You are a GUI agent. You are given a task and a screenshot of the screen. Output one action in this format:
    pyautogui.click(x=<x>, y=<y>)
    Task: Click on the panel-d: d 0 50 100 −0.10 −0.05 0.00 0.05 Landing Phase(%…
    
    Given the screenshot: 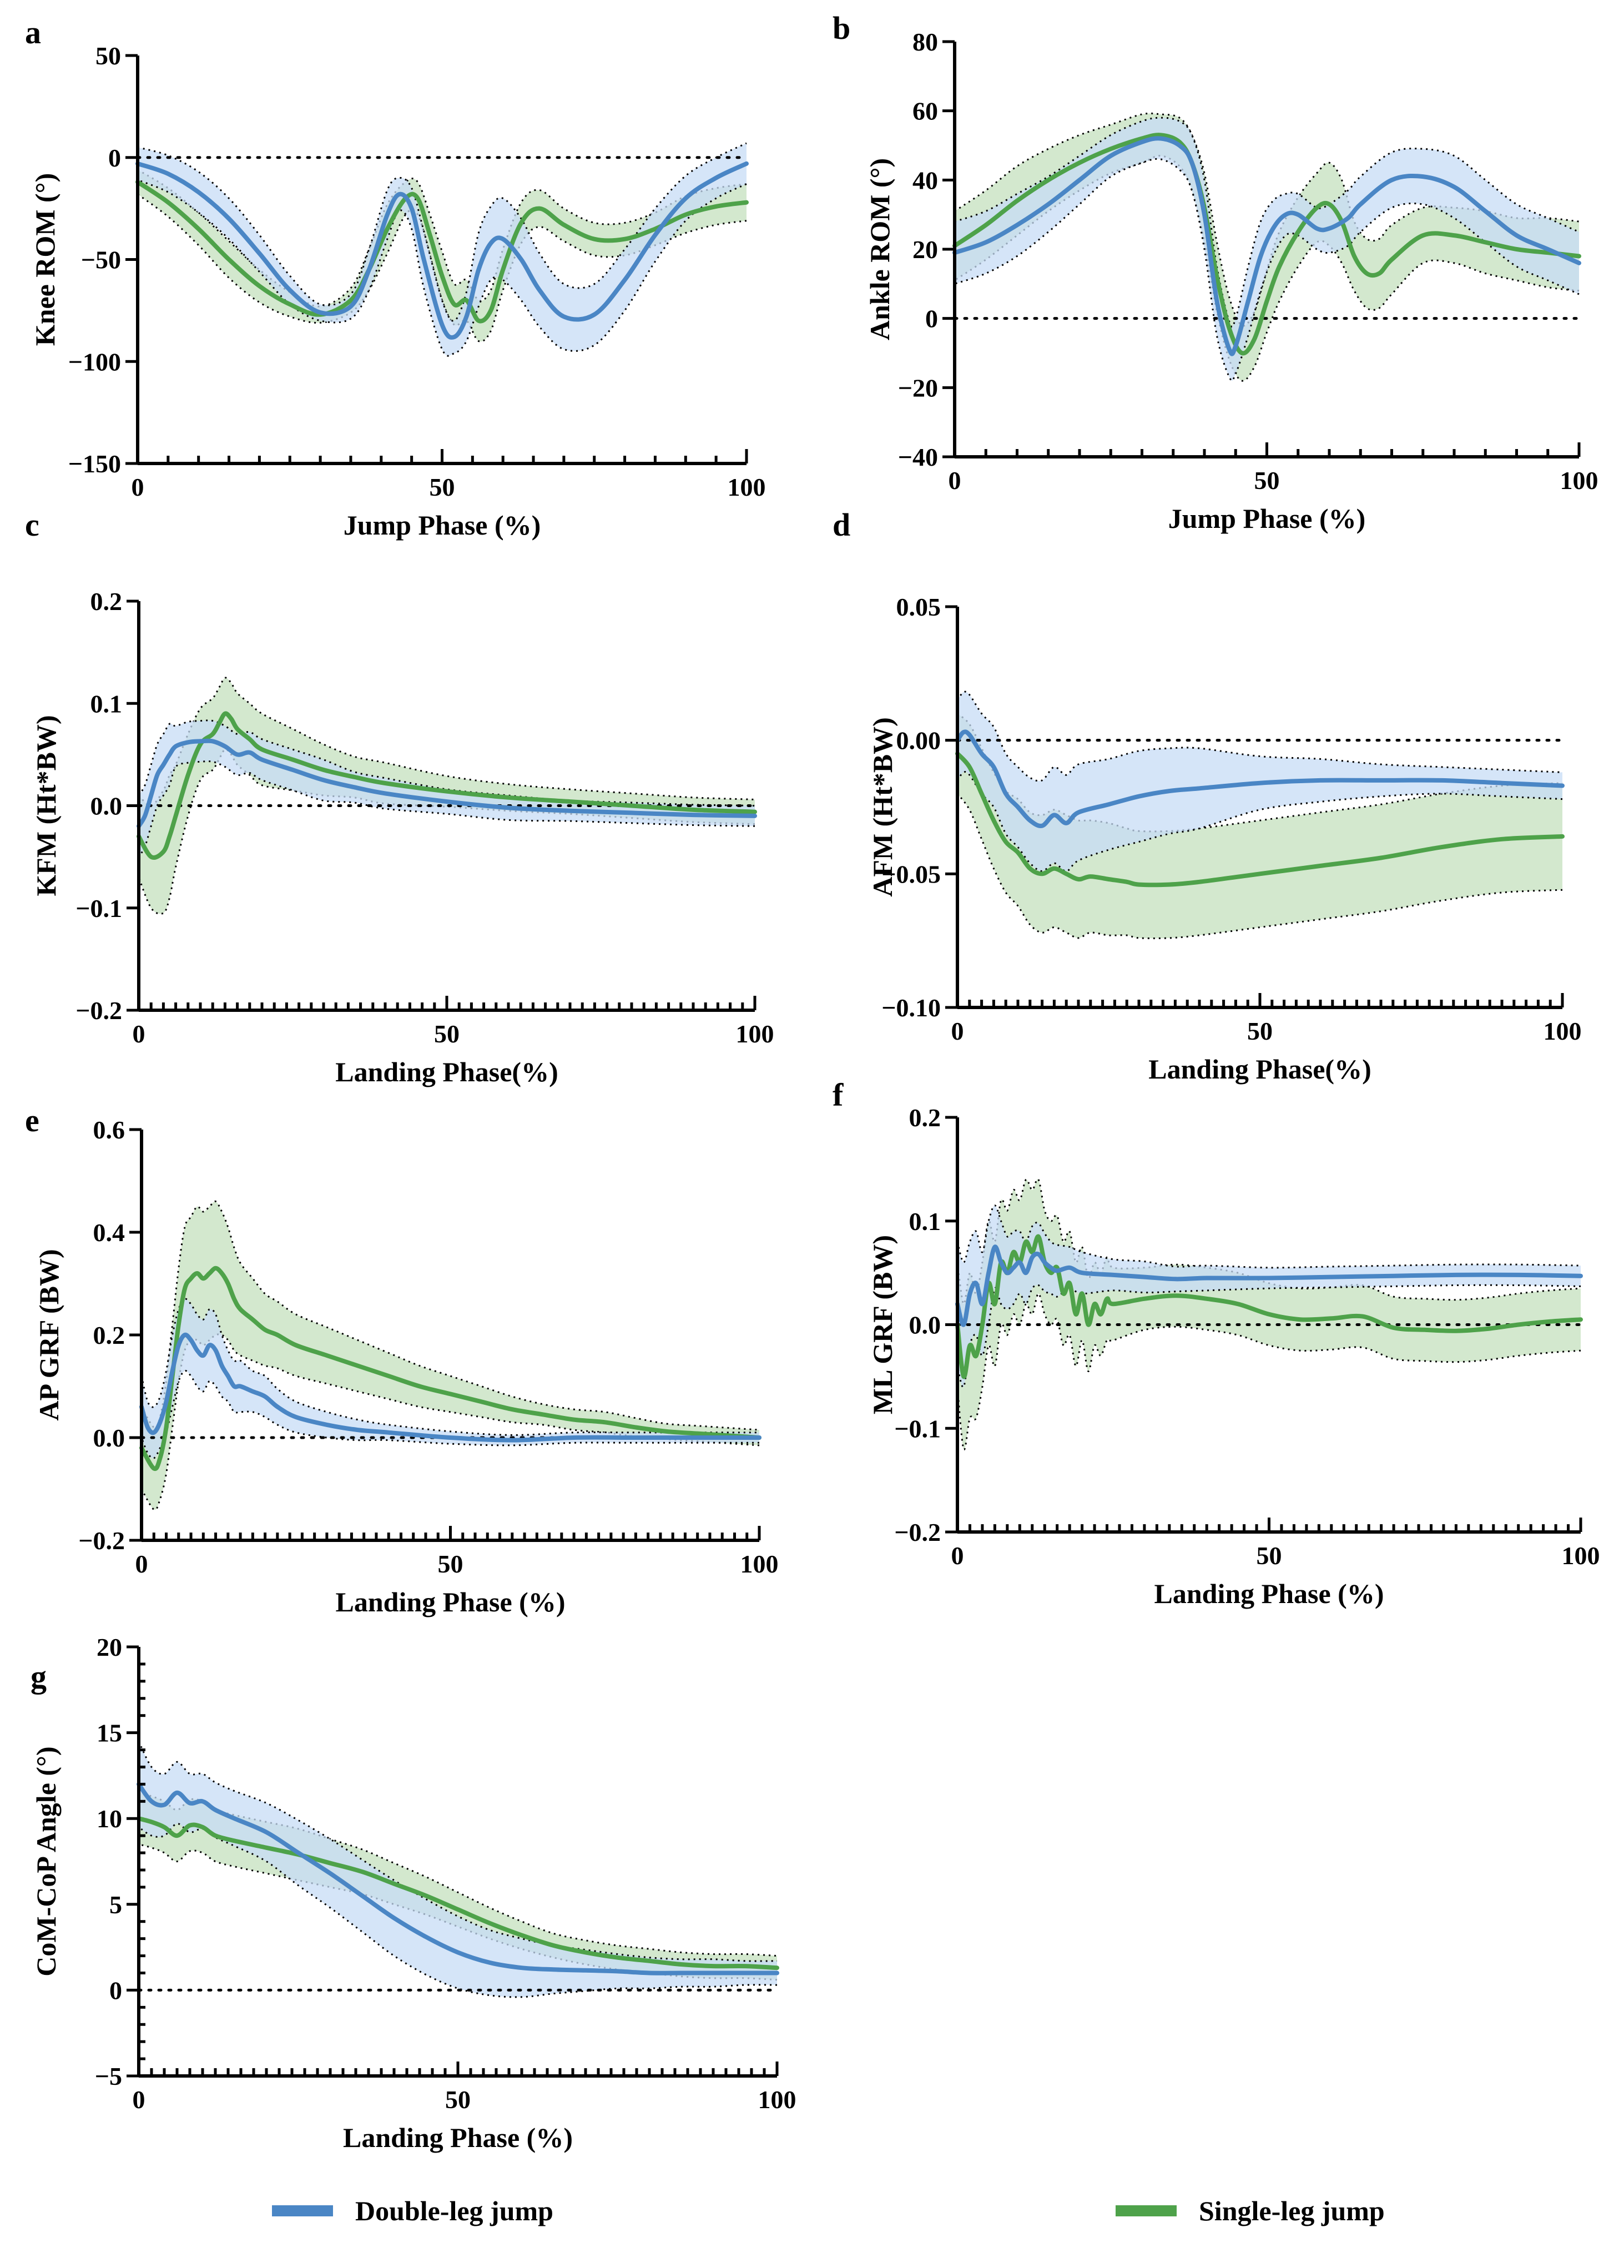 What is the action you would take?
    pyautogui.click(x=1207, y=796)
    